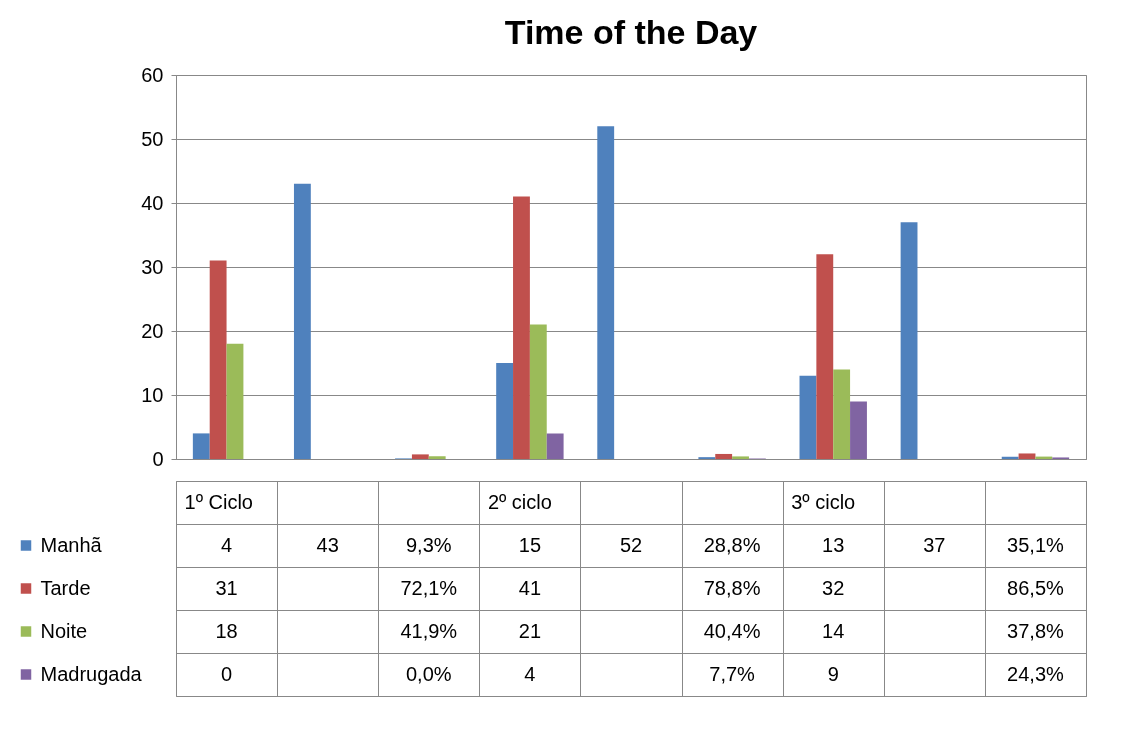 The height and width of the screenshot is (737, 1146). I want to click on y-tick-label: 50, so click(152, 138).